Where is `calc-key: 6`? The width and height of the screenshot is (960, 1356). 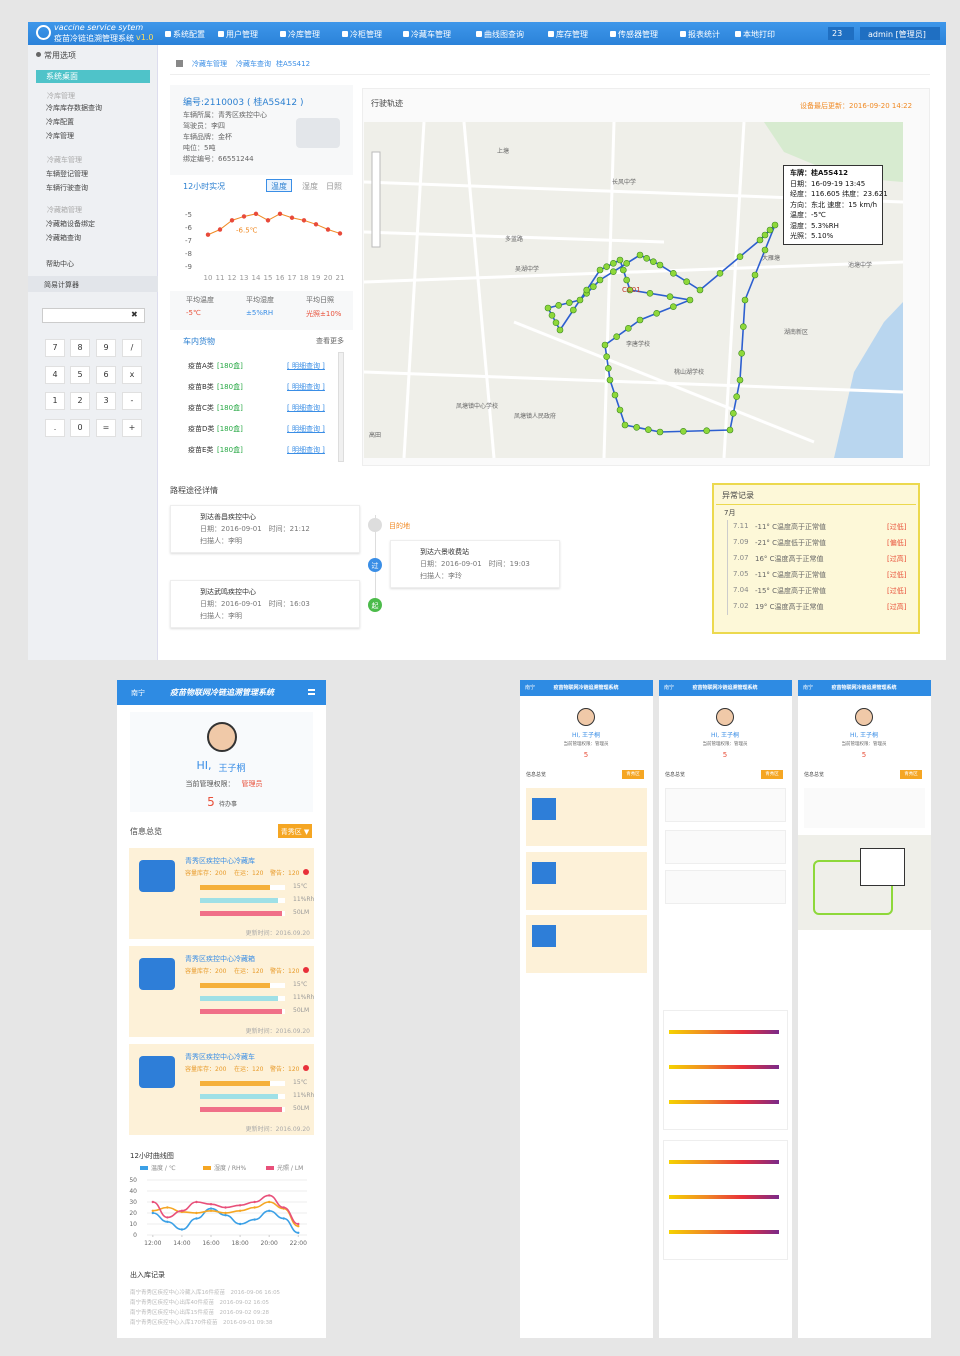
calc-key: 6 is located at coordinates (106, 374).